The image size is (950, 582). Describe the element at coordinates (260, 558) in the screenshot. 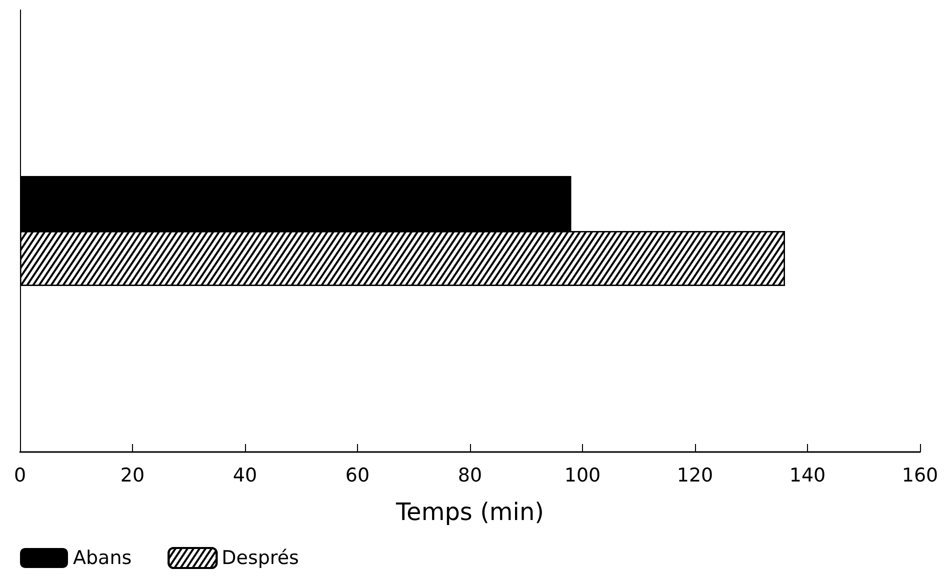

I see `legend-label: Després` at that location.